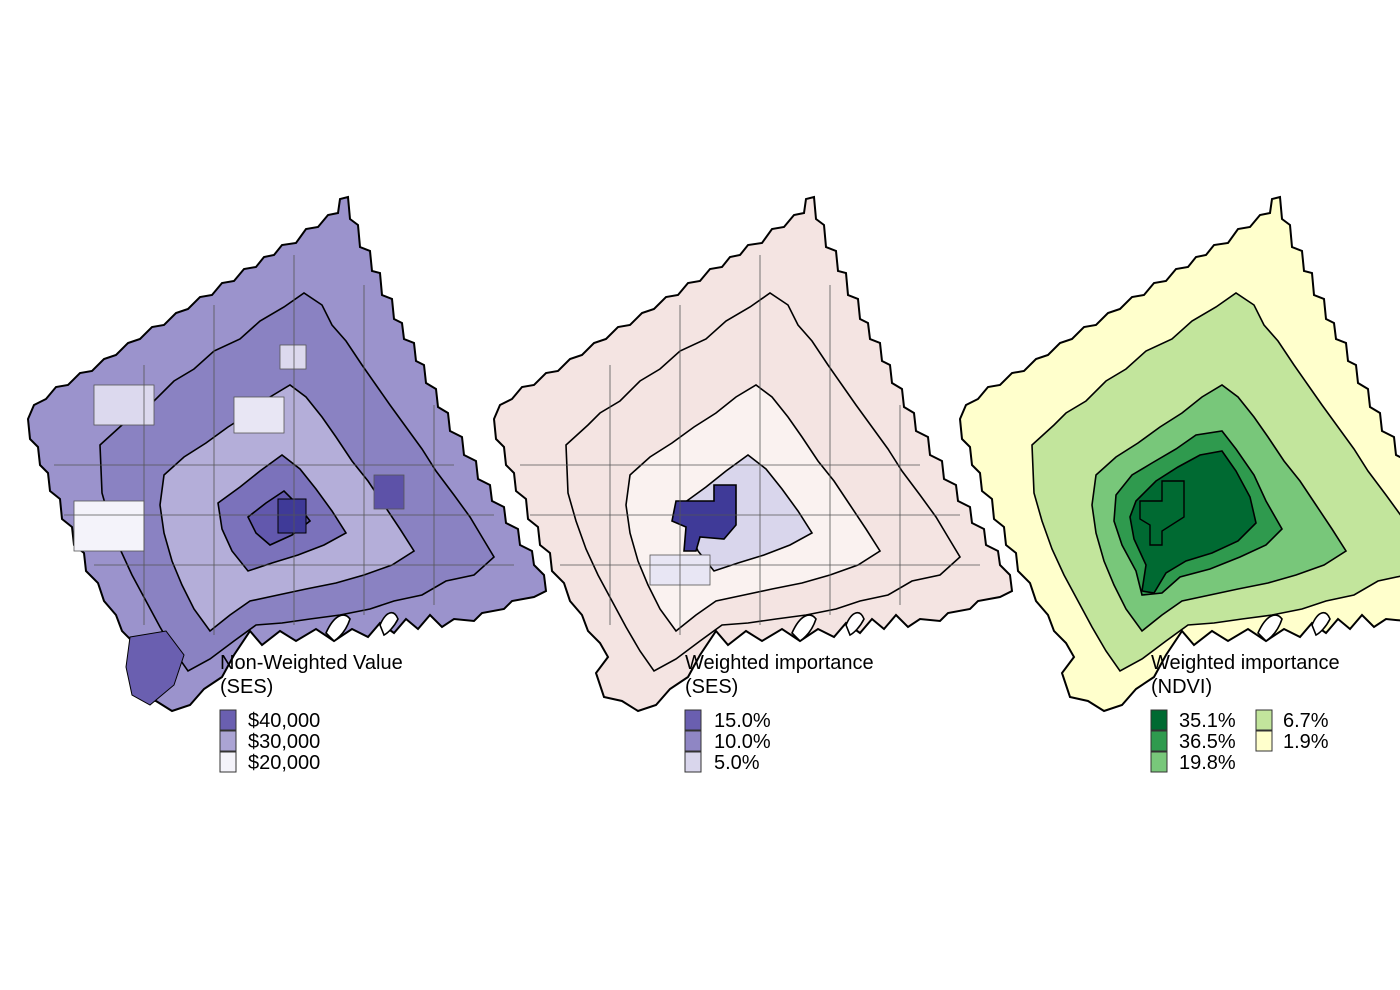  What do you see at coordinates (742, 742) in the screenshot?
I see `legend-label: 10.0%` at bounding box center [742, 742].